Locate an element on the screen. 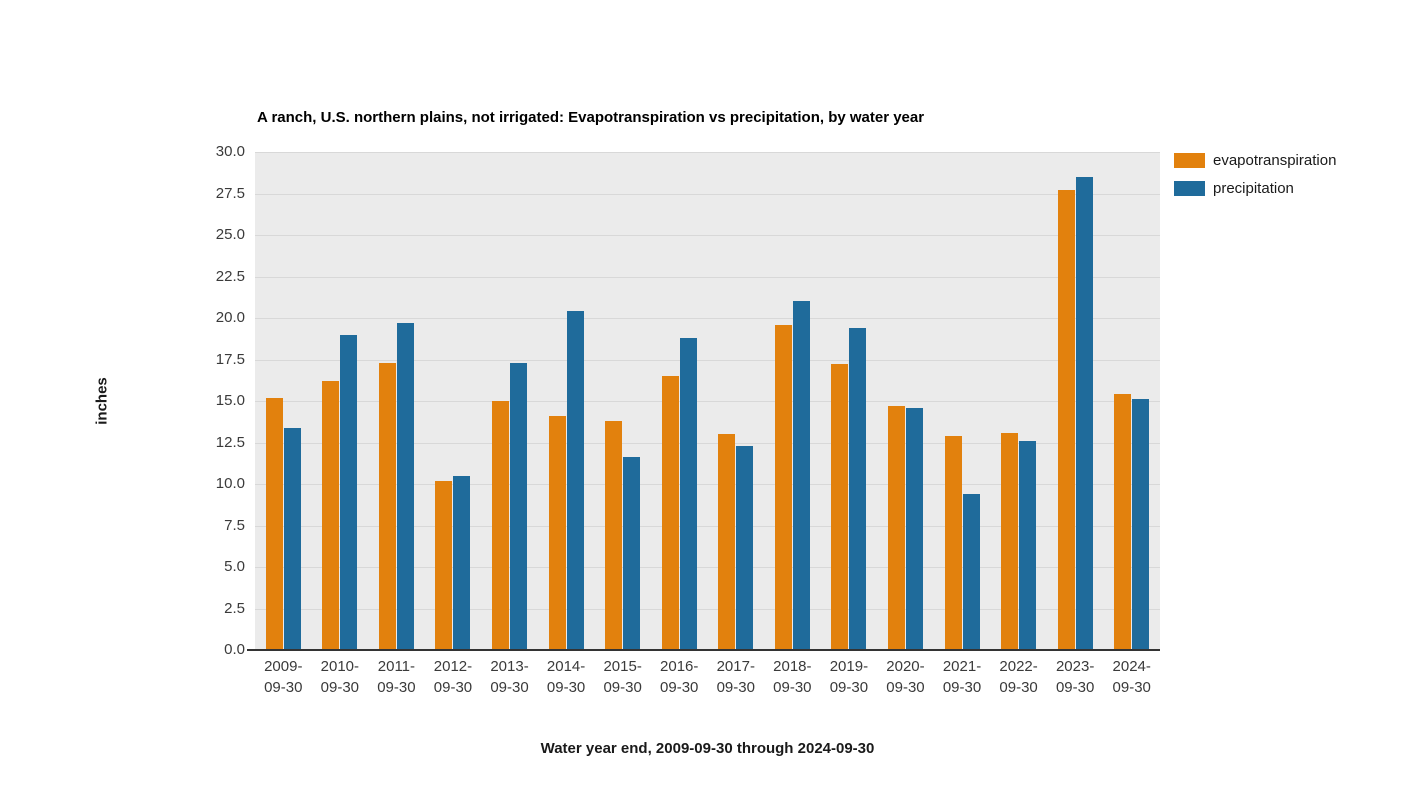 Image resolution: width=1413 pixels, height=804 pixels. legend-item-precipitation: precipitation is located at coordinates (1255, 188).